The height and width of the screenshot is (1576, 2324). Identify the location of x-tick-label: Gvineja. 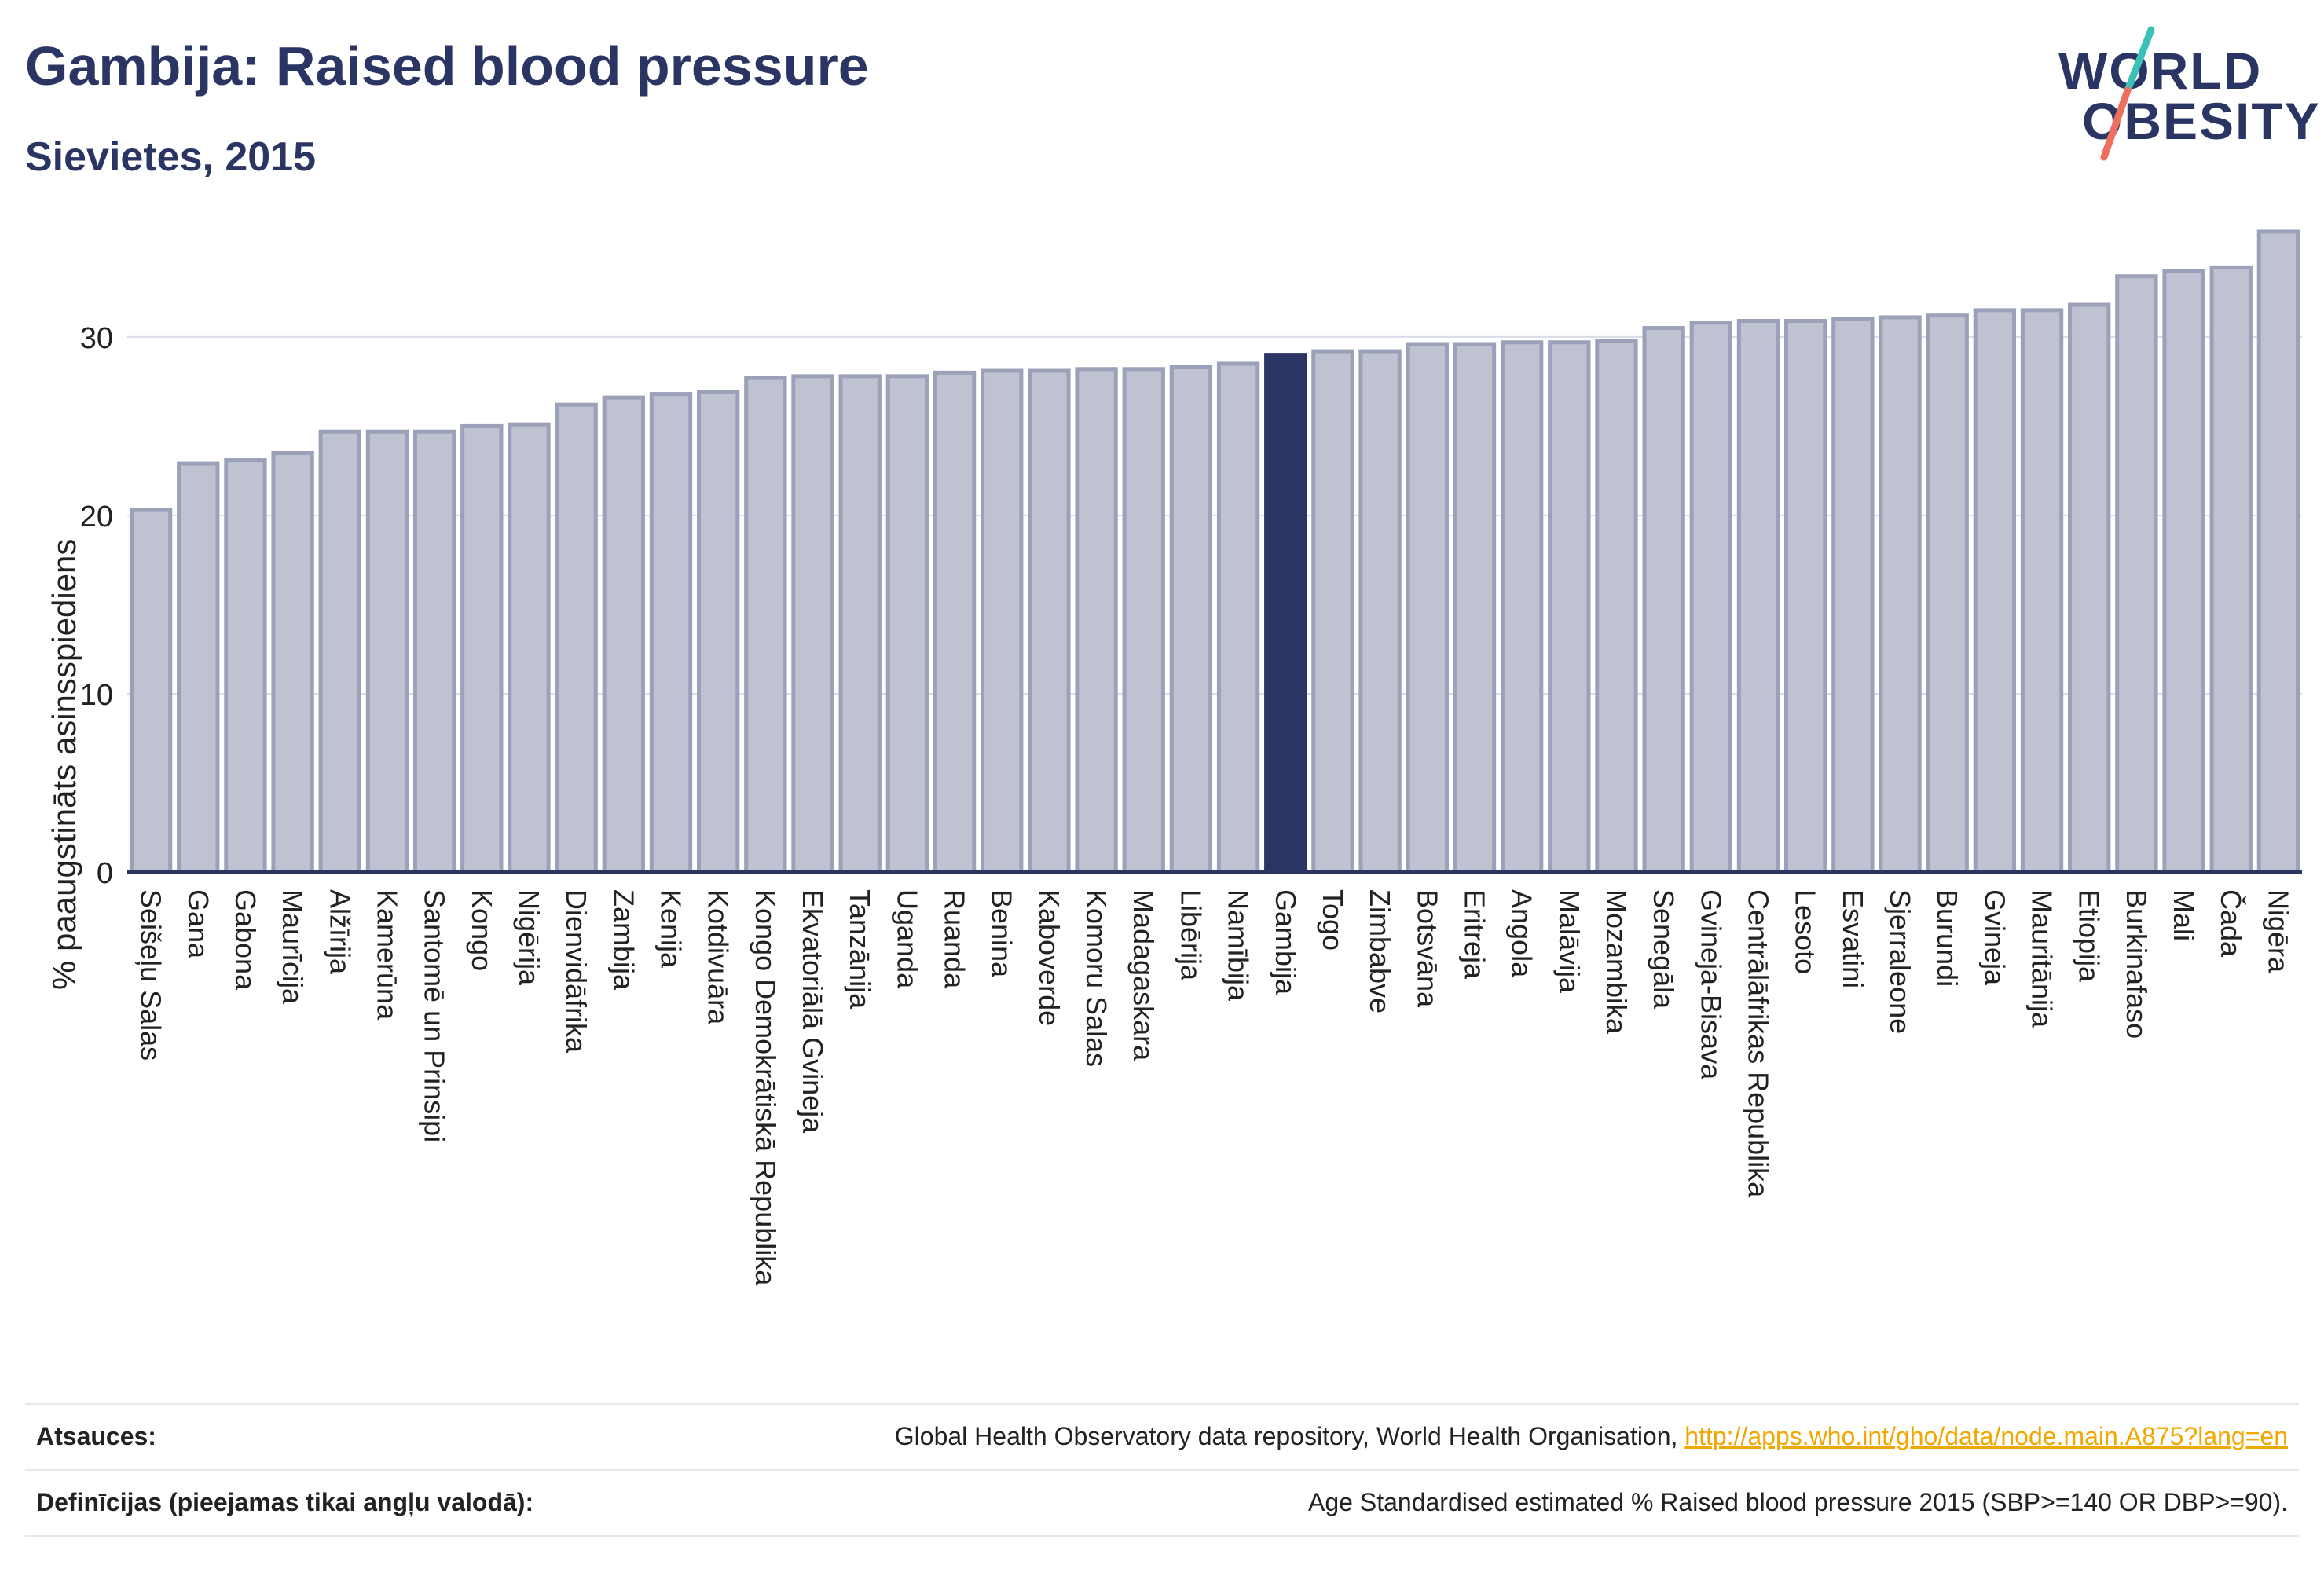
(1994, 937).